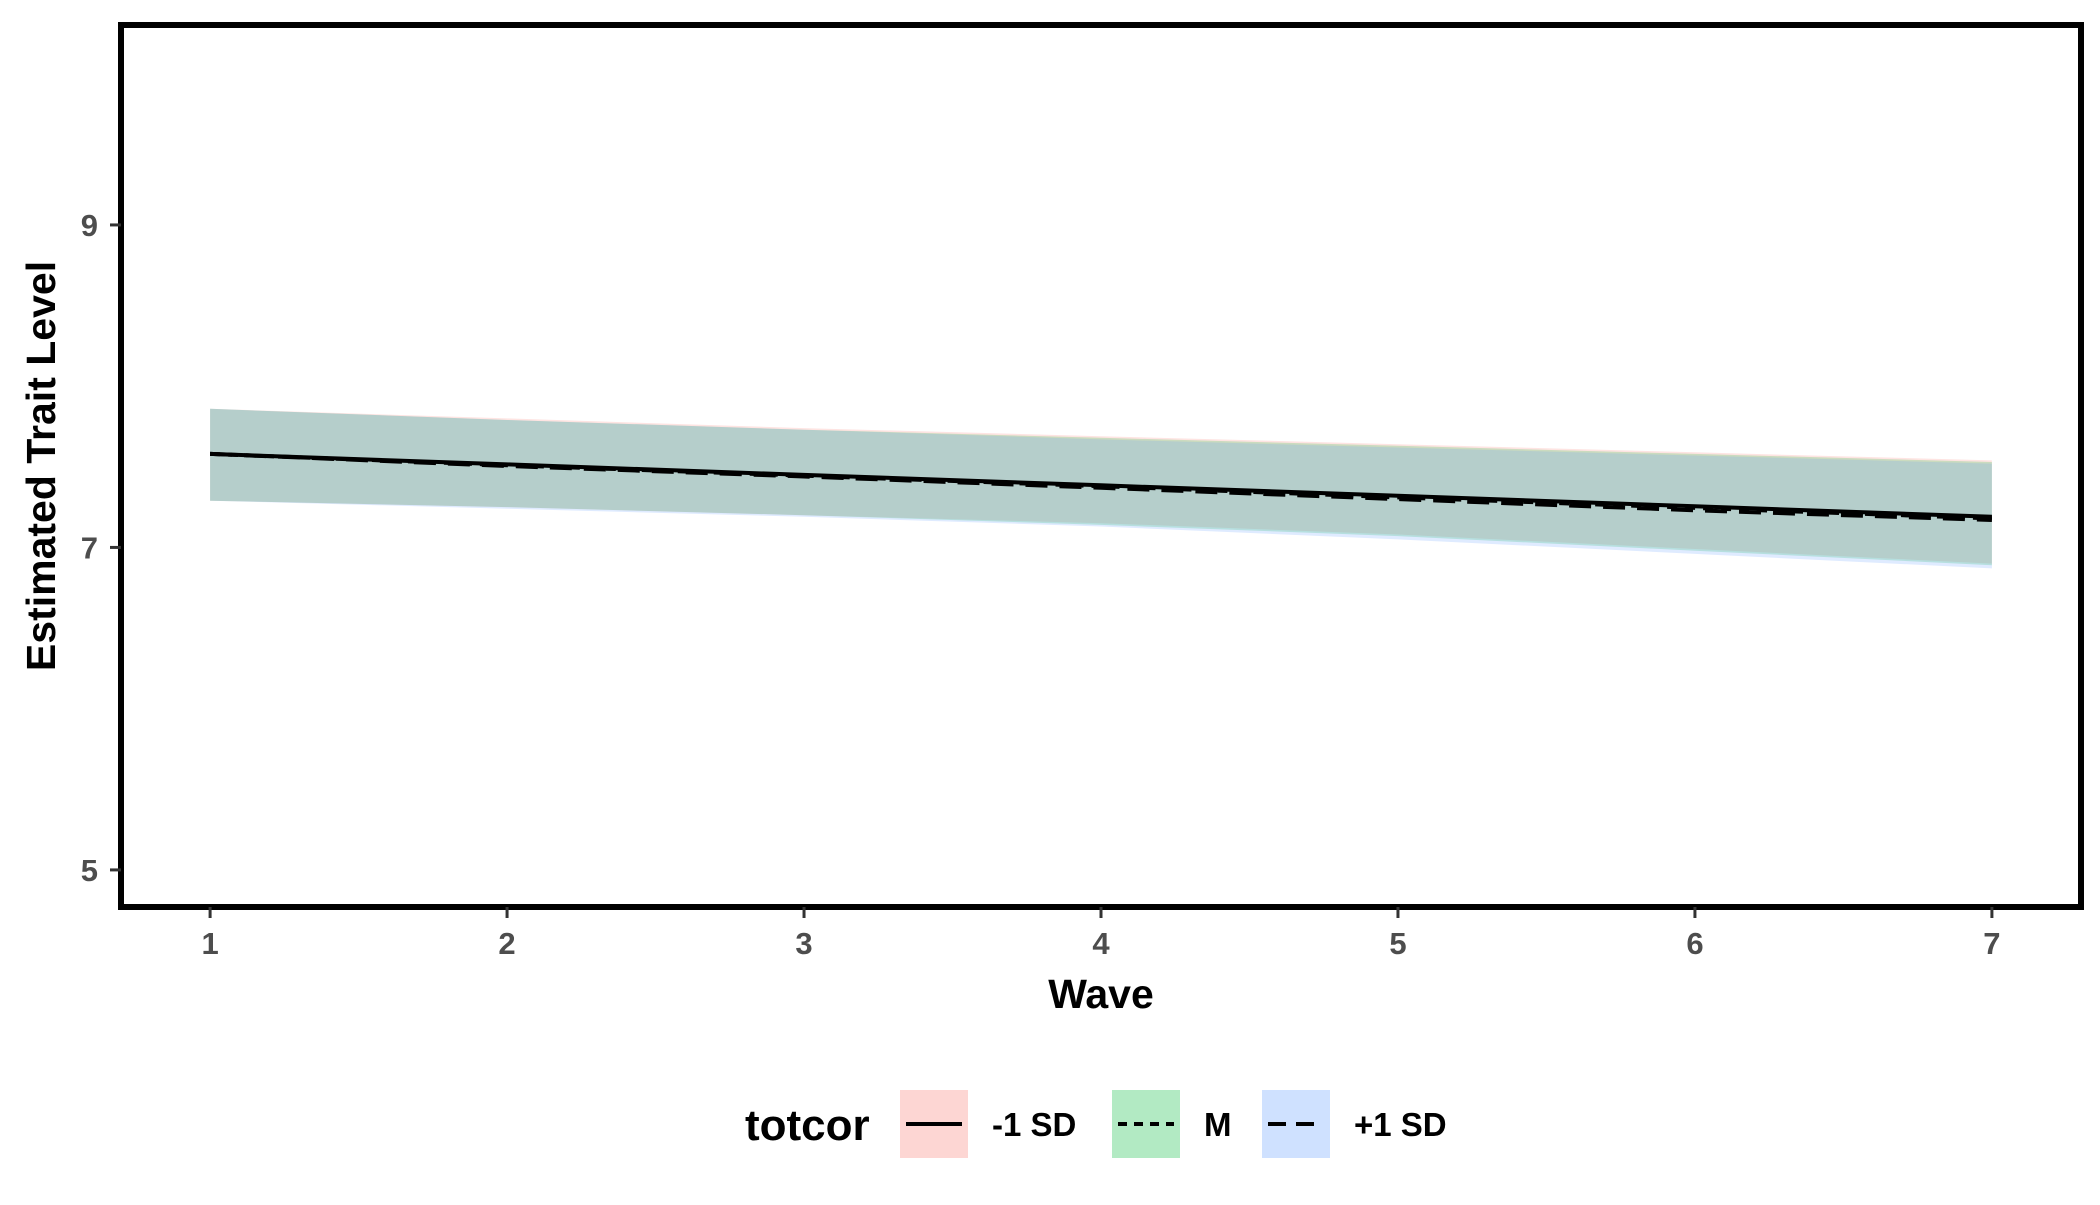 Image resolution: width=2100 pixels, height=1205 pixels. I want to click on legend-label: -1 SD, so click(1034, 1124).